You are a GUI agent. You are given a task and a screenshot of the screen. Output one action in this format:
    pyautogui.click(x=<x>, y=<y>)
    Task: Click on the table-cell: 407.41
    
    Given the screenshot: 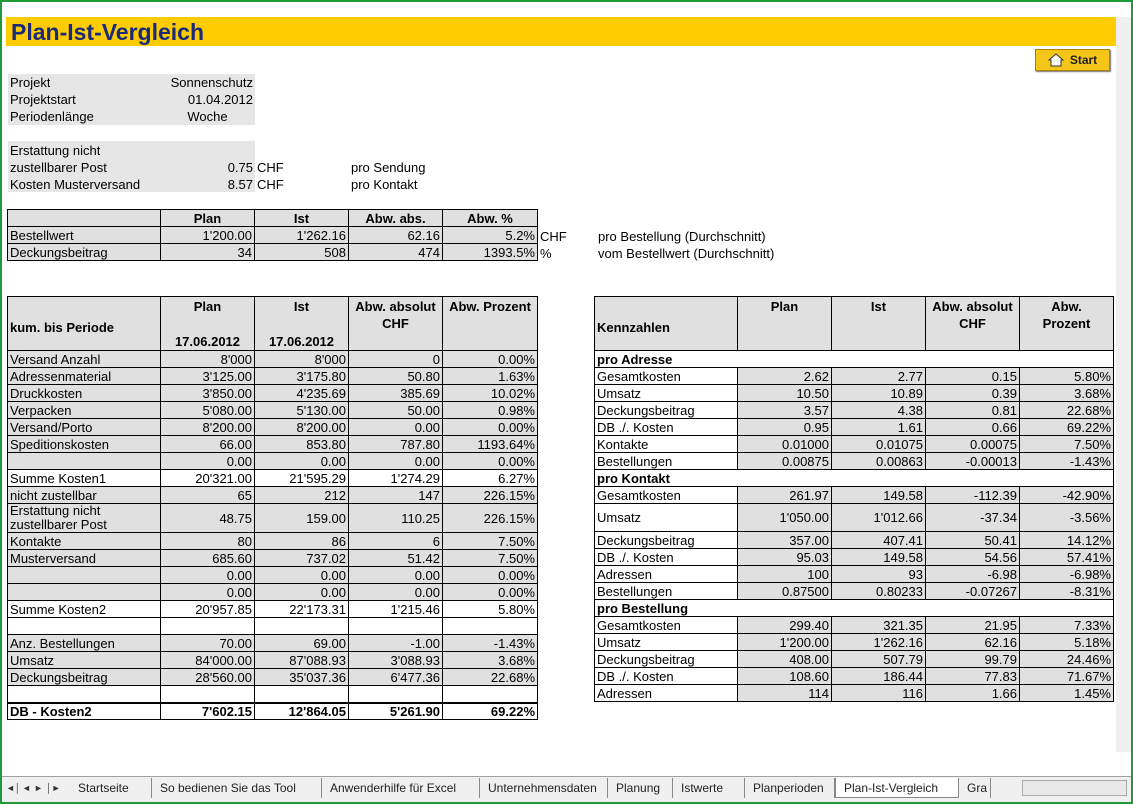 What is the action you would take?
    pyautogui.click(x=878, y=540)
    